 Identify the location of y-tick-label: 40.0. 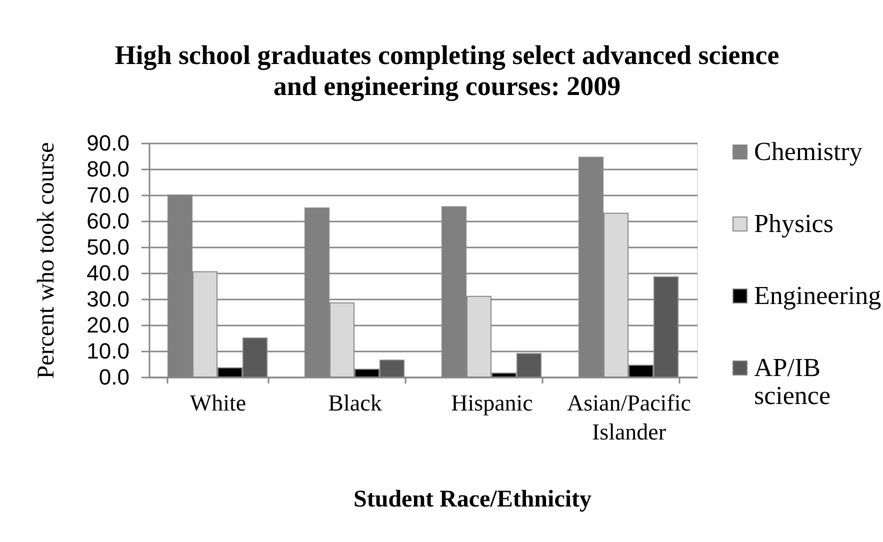
(108, 273).